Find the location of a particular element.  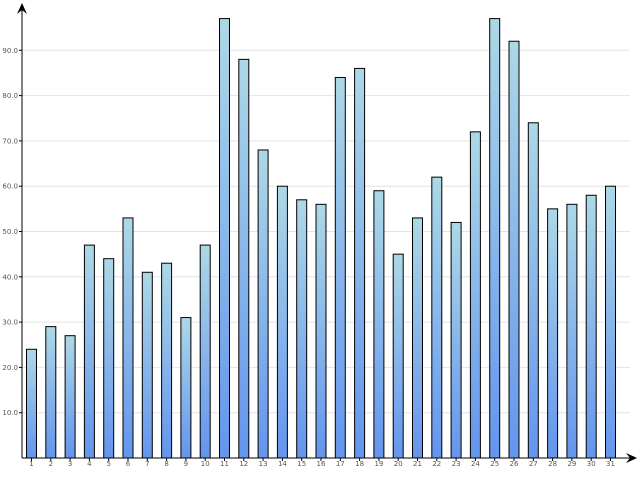

x-tick-label: 5 is located at coordinates (108, 464).